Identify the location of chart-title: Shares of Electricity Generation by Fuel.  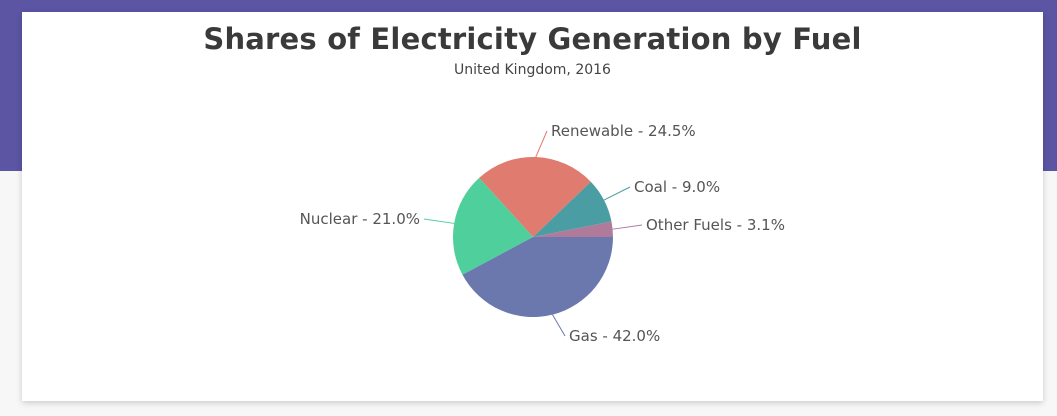
(532, 39).